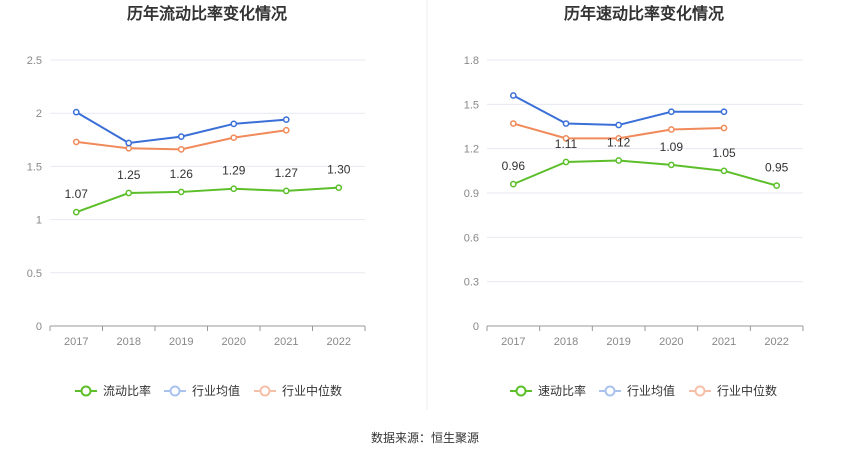 The image size is (850, 459). What do you see at coordinates (471, 283) in the screenshot?
I see `y-tick-label: 0.3` at bounding box center [471, 283].